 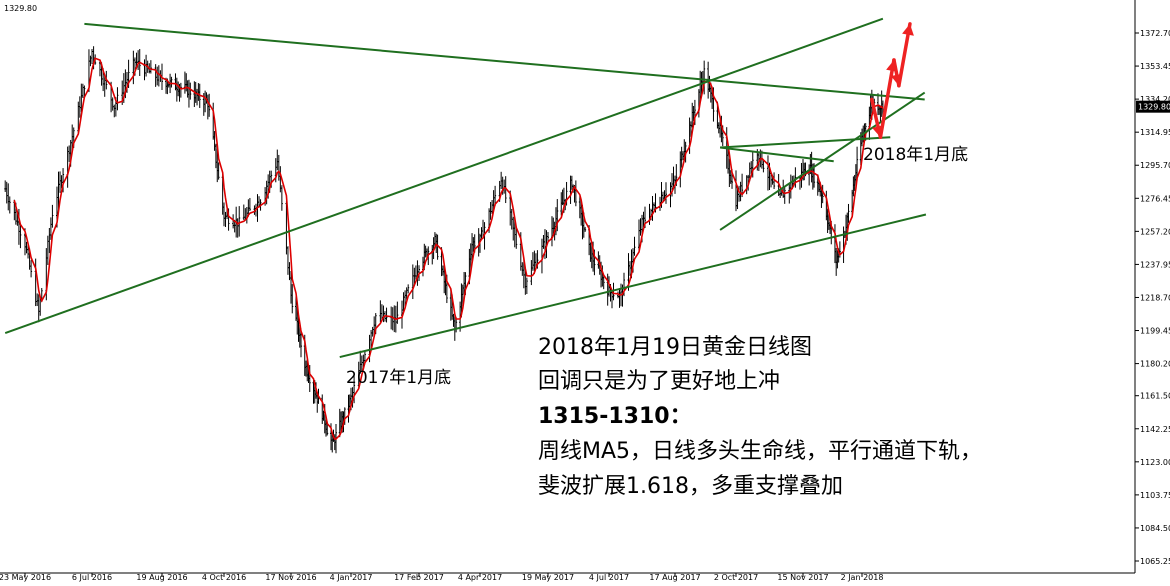 I want to click on trend-line-triangle-lower, so click(x=776, y=154).